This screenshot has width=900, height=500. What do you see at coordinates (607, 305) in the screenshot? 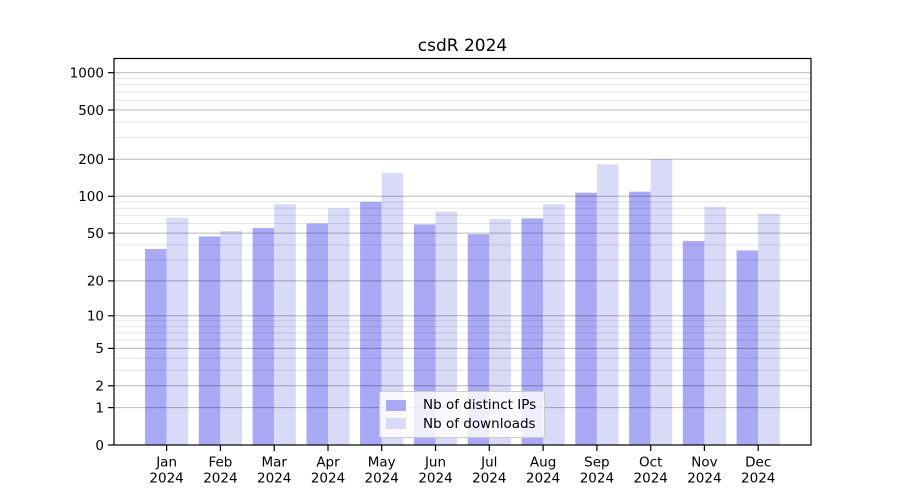
I see `bar-downloads-sep` at bounding box center [607, 305].